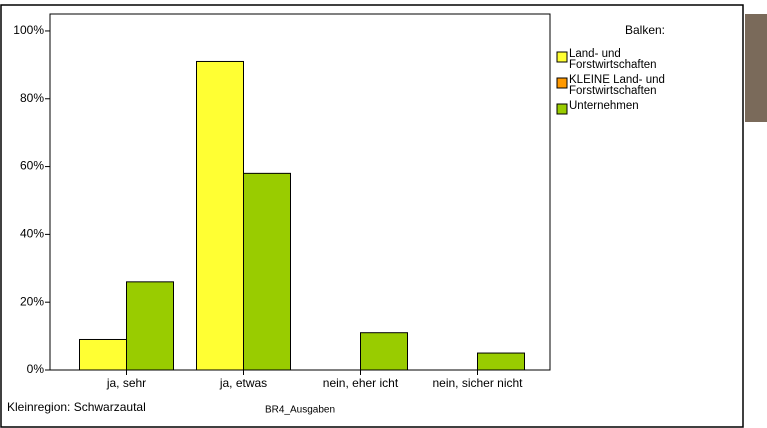 This screenshot has height=428, width=767. What do you see at coordinates (32, 234) in the screenshot?
I see `y-tick-label: 40%` at bounding box center [32, 234].